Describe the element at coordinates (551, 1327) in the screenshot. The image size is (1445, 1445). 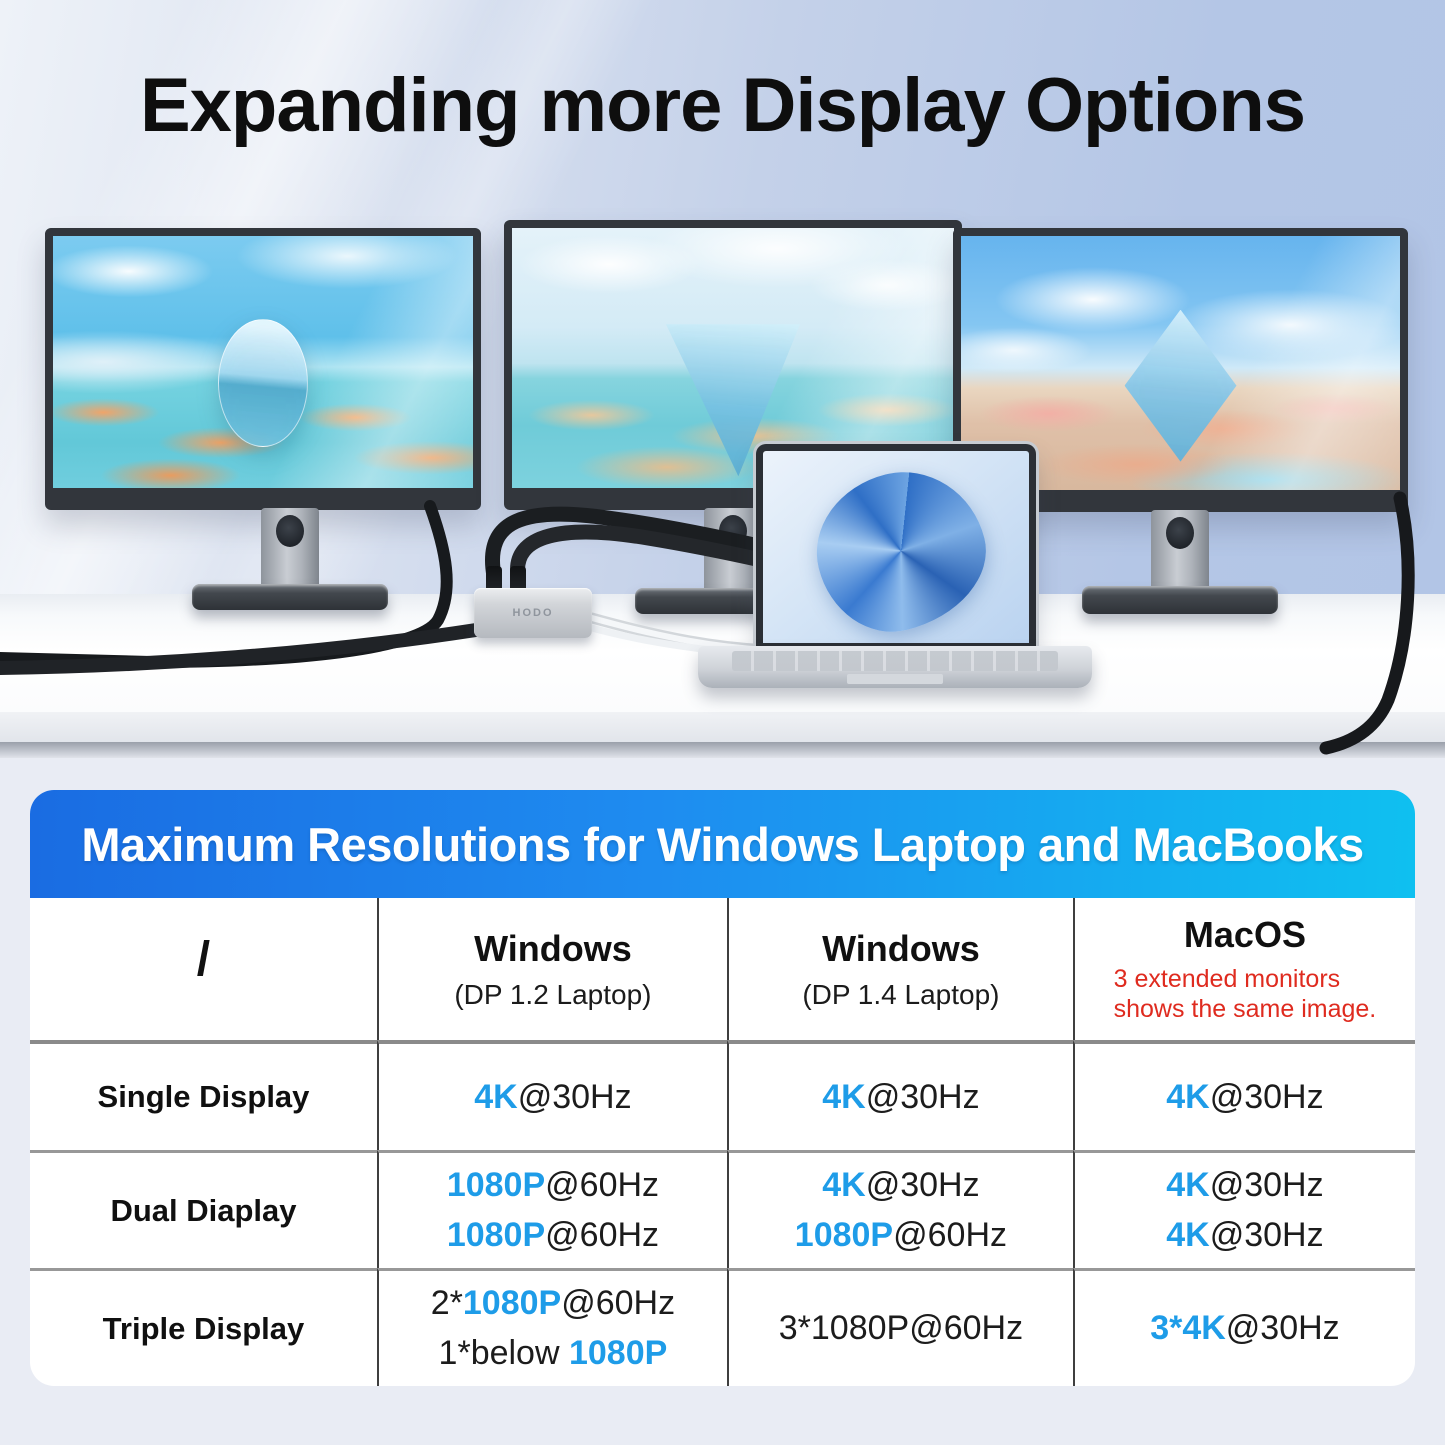
I see `cell-triple-windows-dp12: 2*1080P@60Hz 1*below 1080P` at that location.